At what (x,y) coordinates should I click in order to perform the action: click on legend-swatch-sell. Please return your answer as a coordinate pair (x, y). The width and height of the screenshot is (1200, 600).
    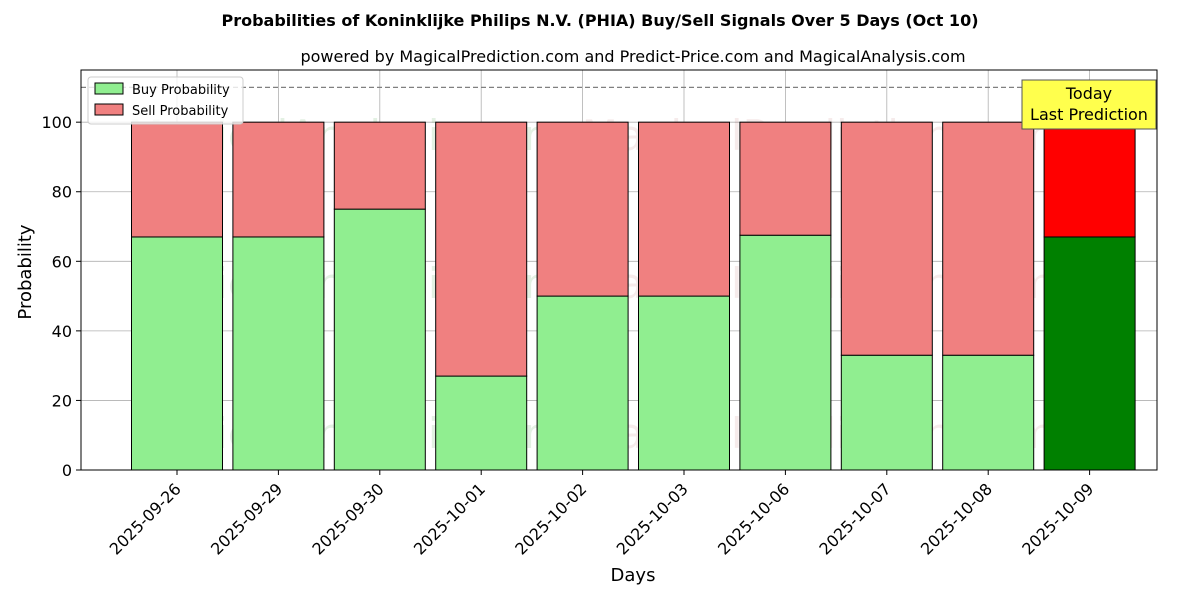
    Looking at the image, I should click on (109, 109).